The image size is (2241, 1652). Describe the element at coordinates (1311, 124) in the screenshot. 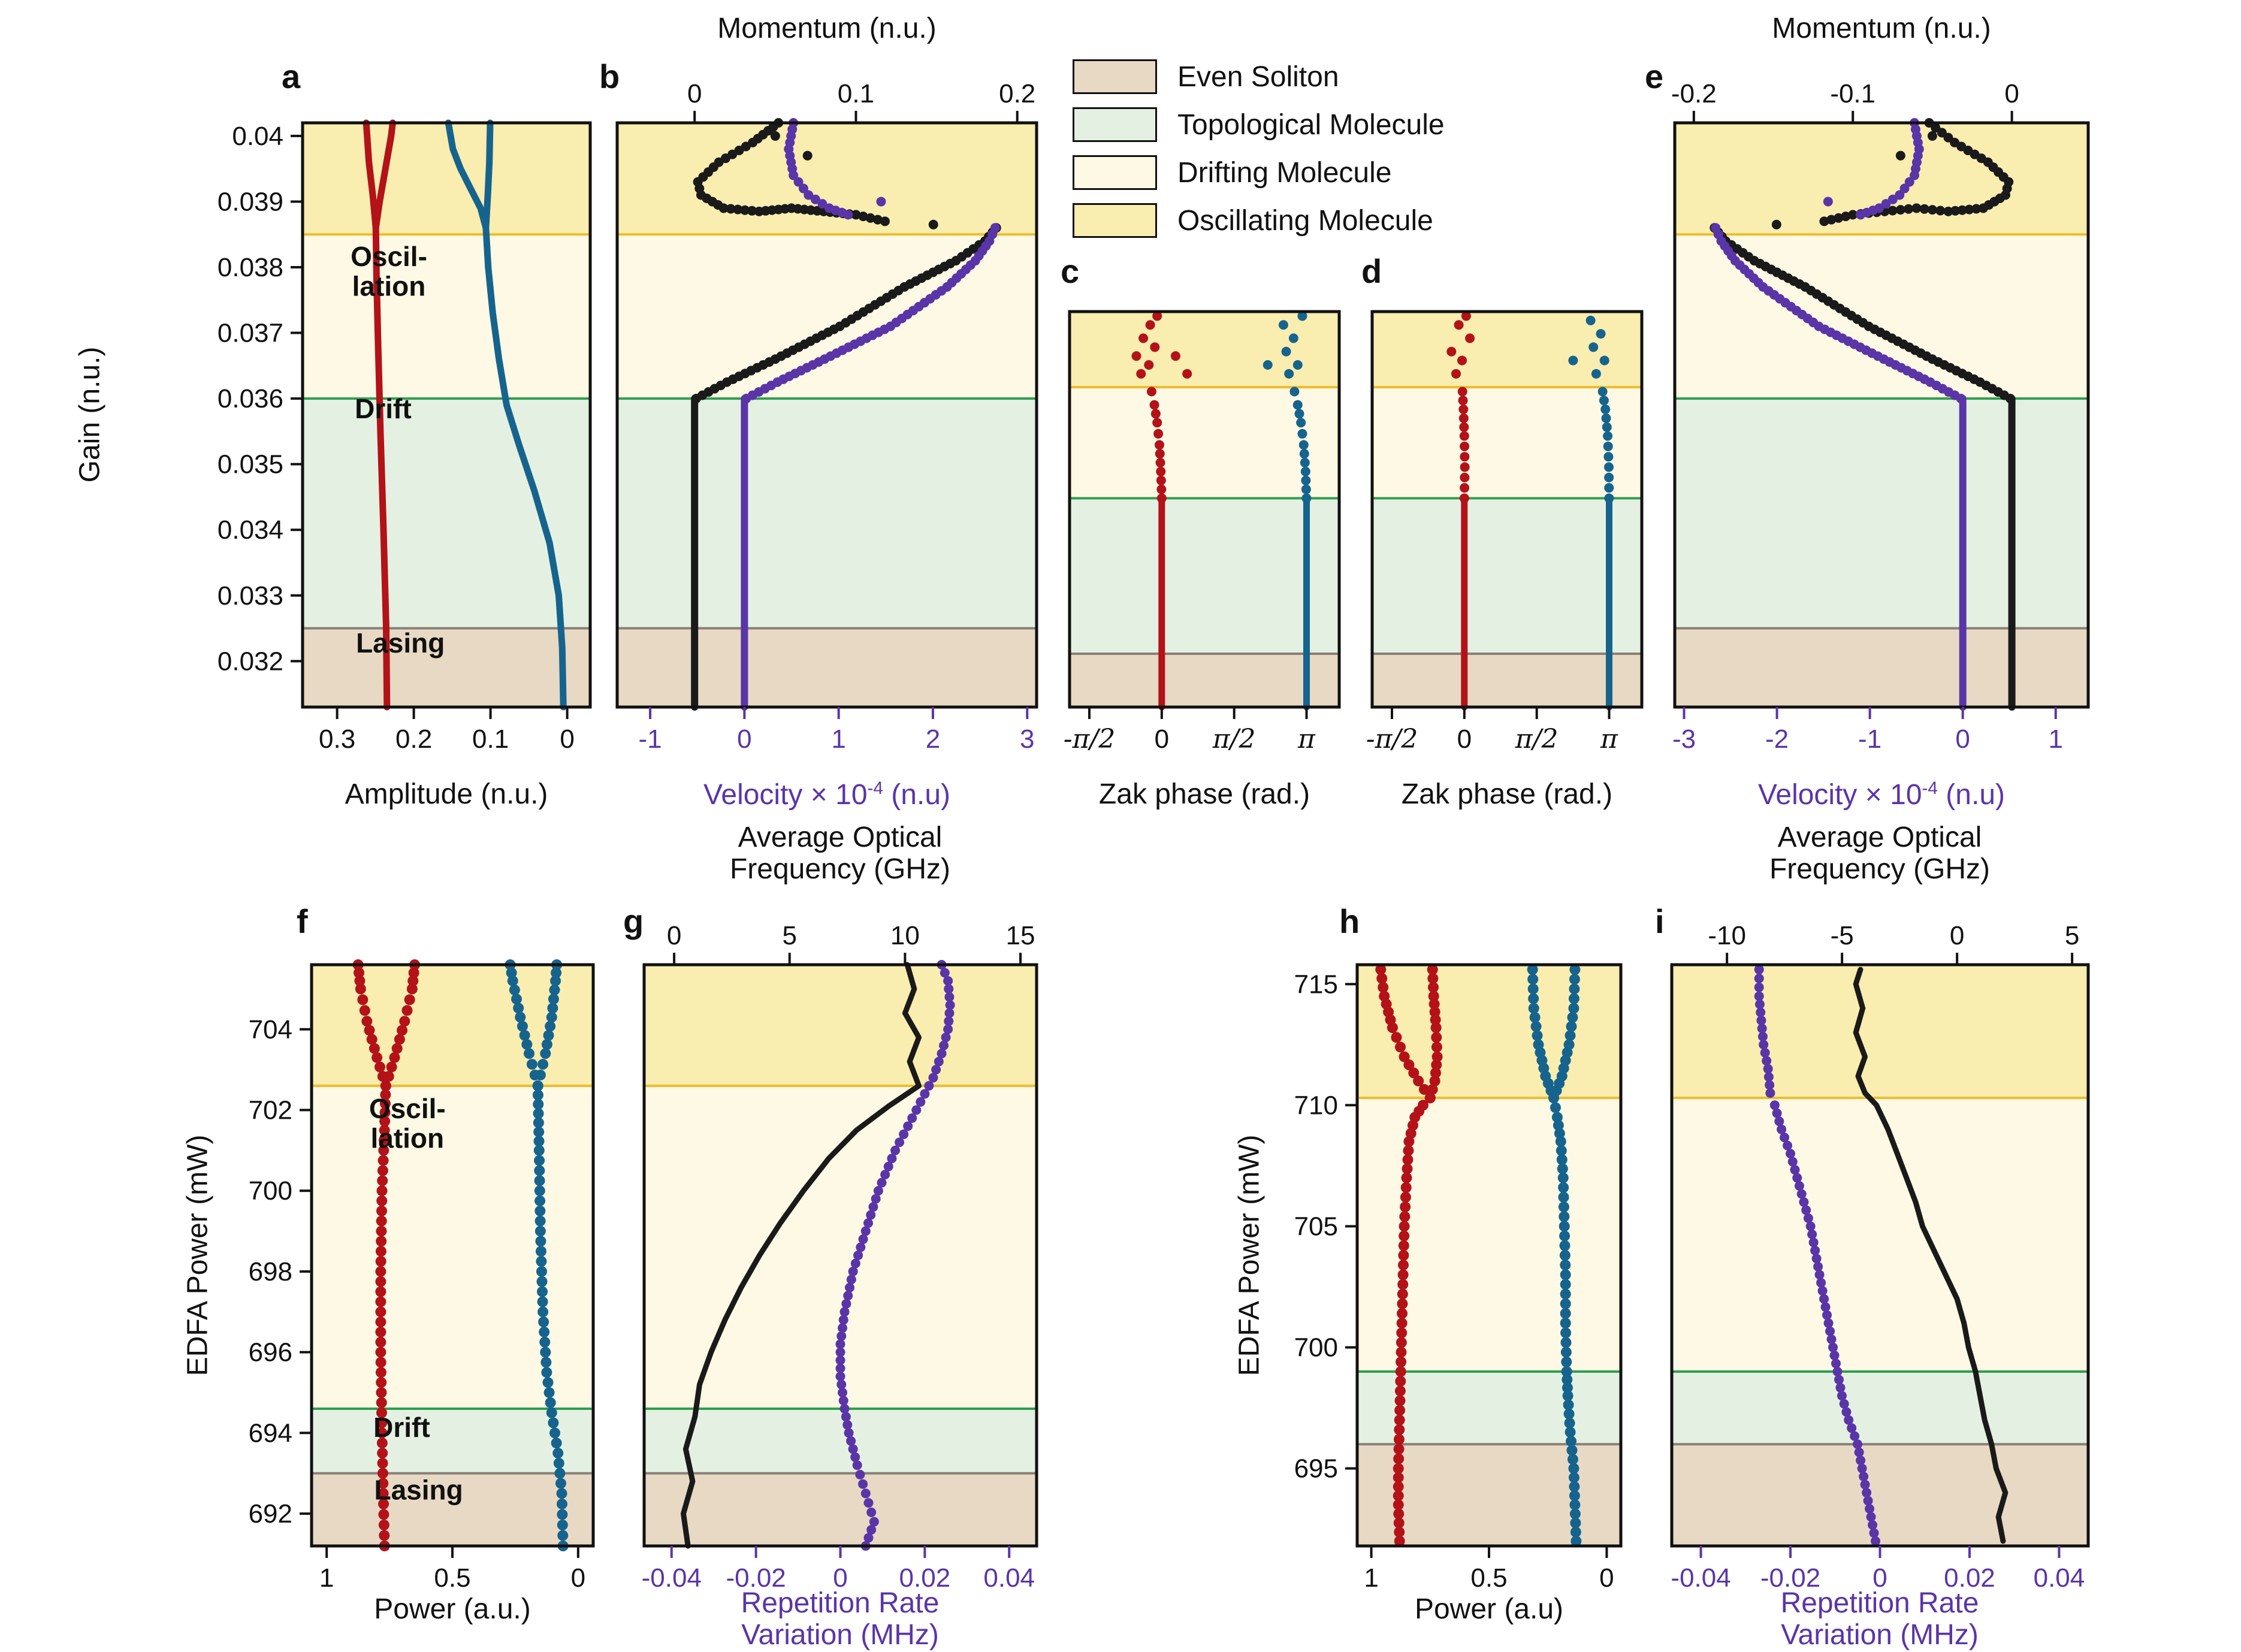

I see `legend-label-topological-molecule: Topological Molecule` at that location.